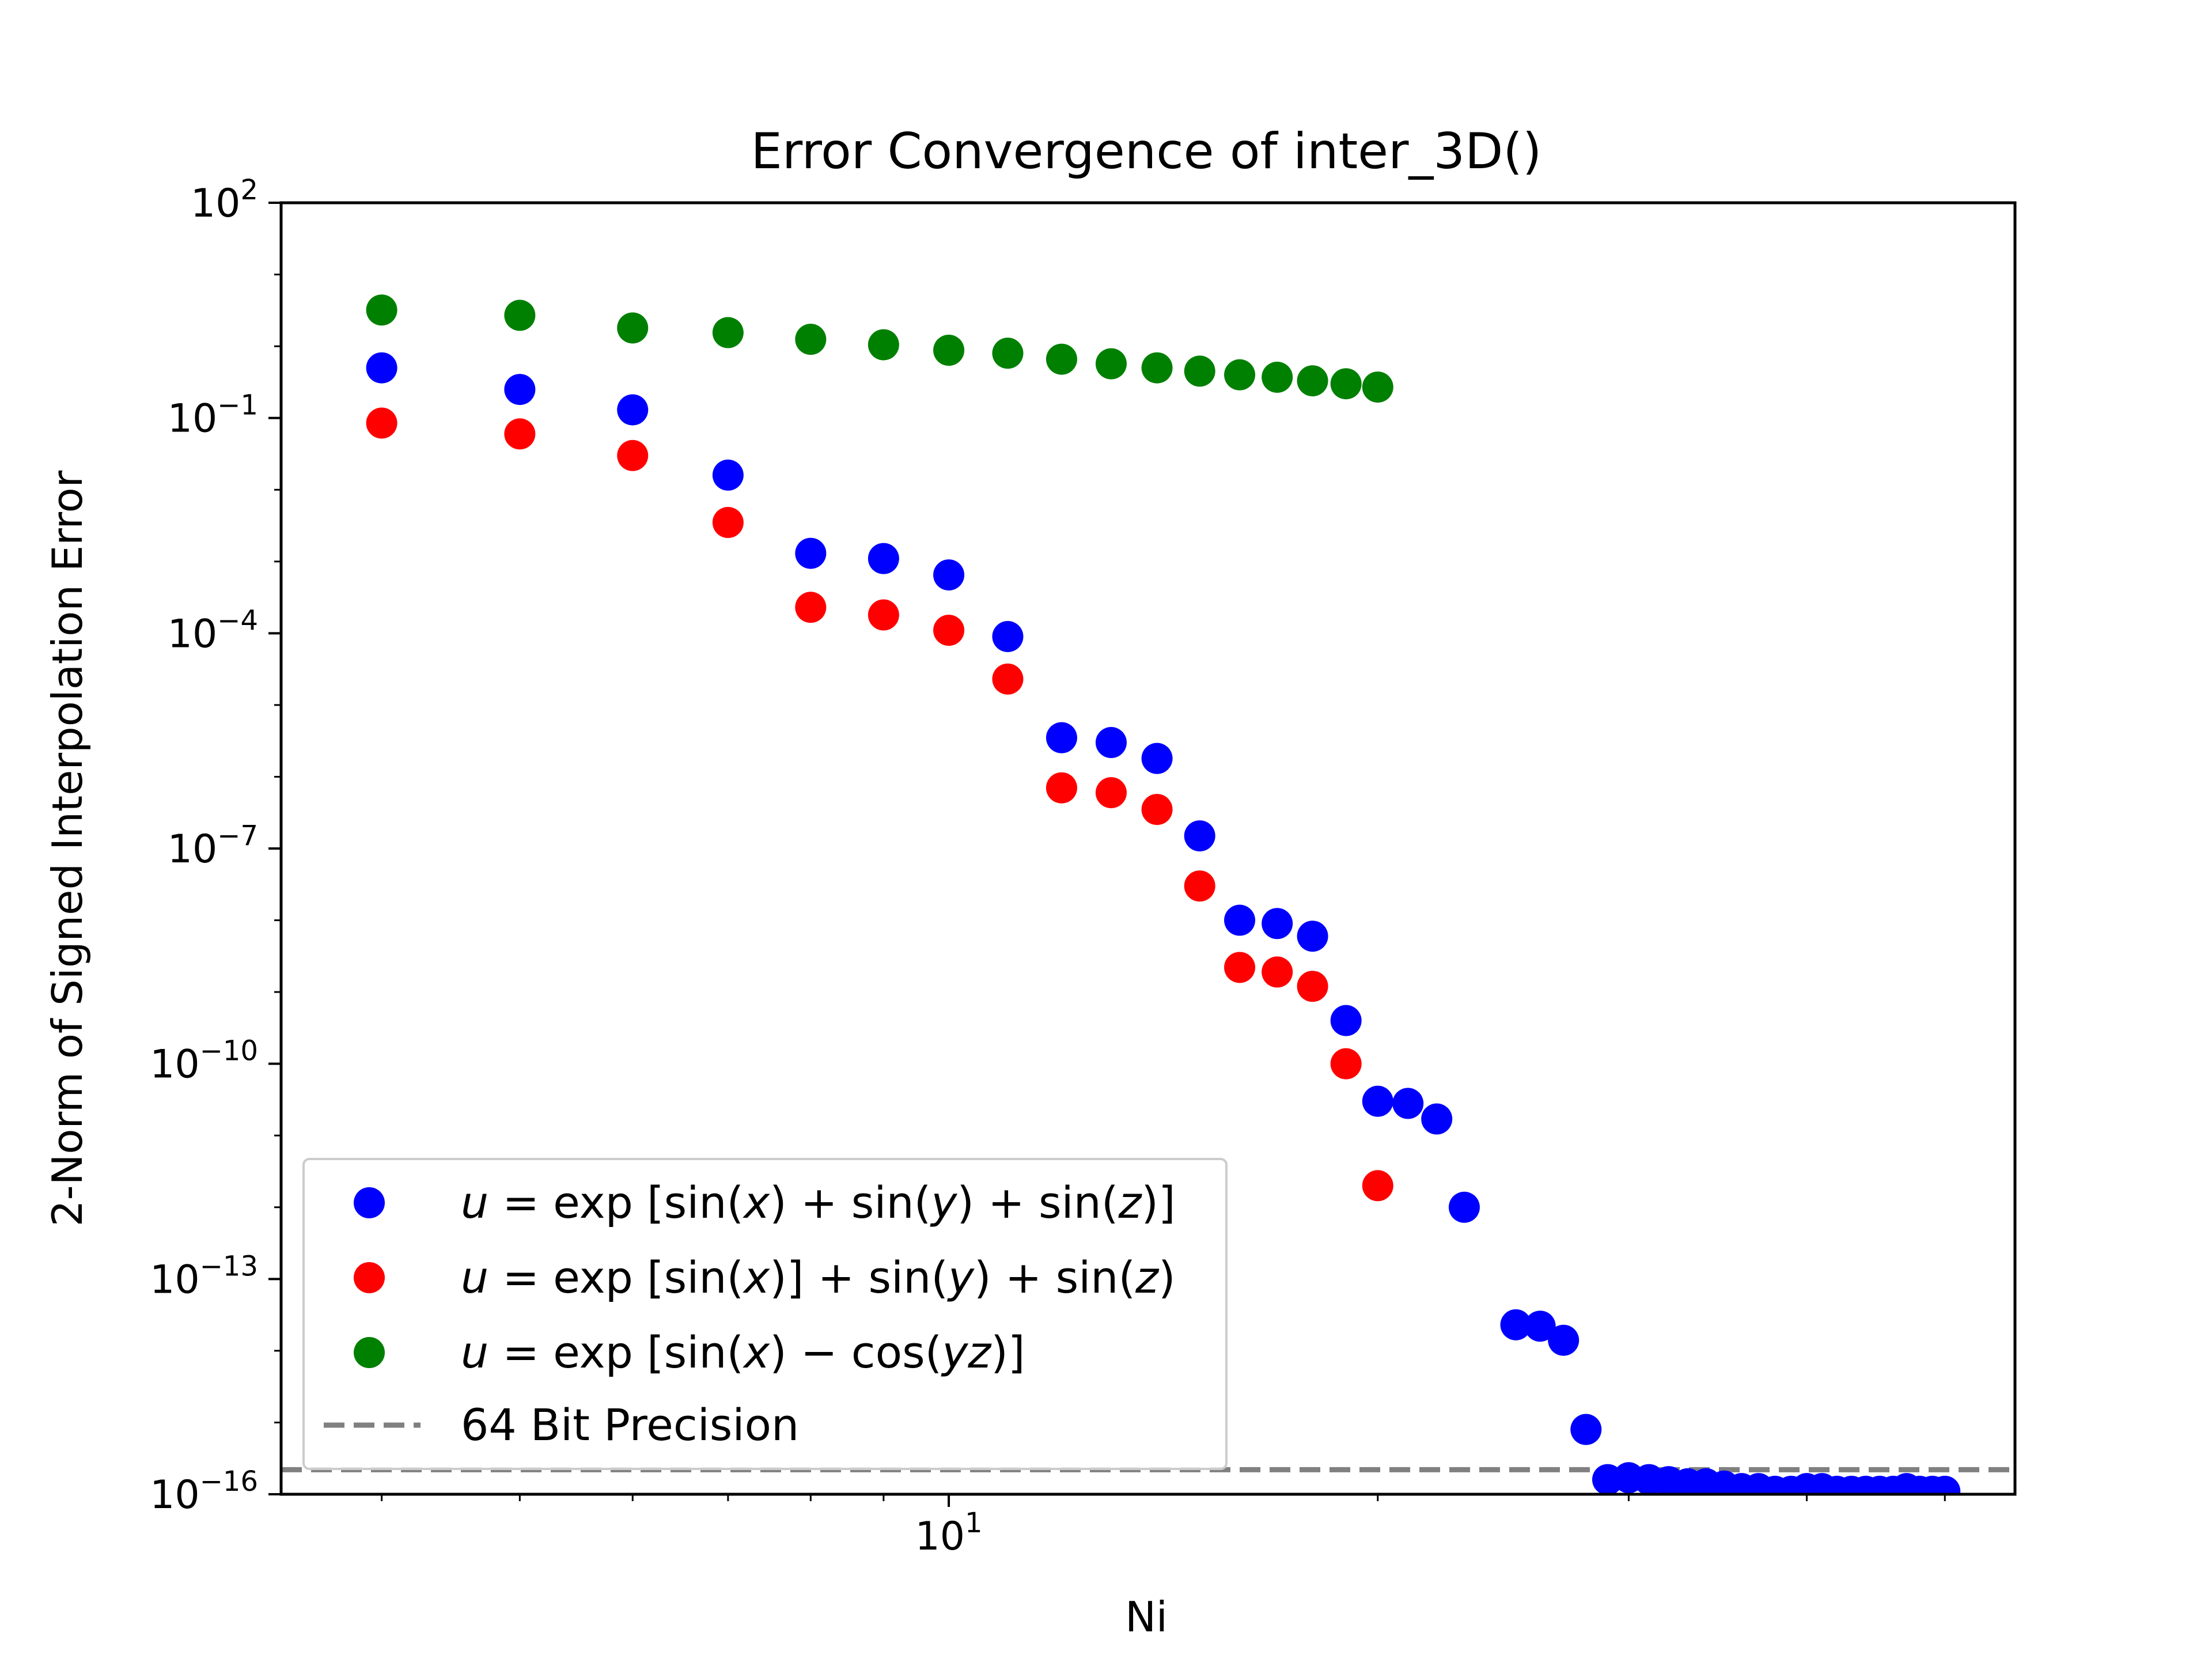 This screenshot has height=1659, width=2212. What do you see at coordinates (204, 1276) in the screenshot?
I see `y-tick-label: 10⁻¹³` at bounding box center [204, 1276].